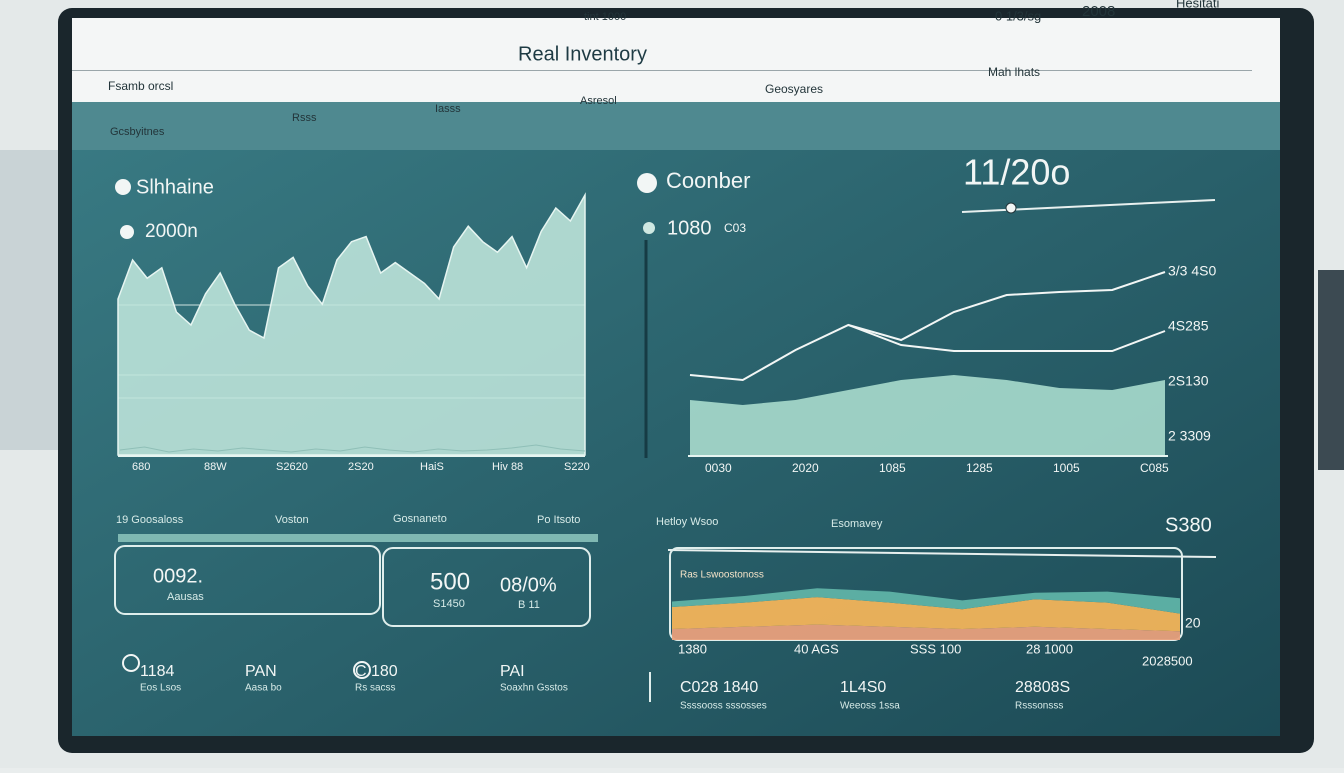 This screenshot has width=1344, height=773. What do you see at coordinates (1011, 208) in the screenshot?
I see `slider-knob` at bounding box center [1011, 208].